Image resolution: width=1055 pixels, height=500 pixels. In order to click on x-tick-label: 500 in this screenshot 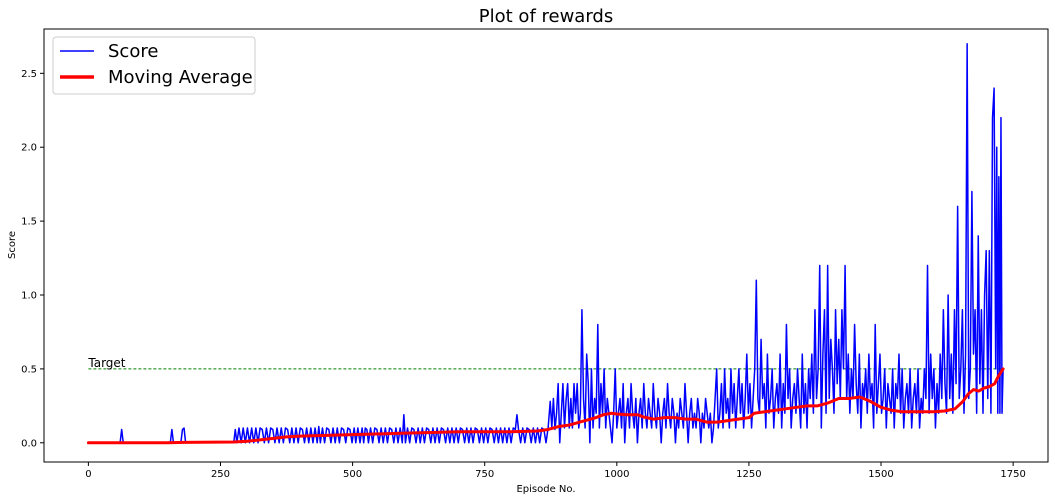, I will do `click(352, 474)`.